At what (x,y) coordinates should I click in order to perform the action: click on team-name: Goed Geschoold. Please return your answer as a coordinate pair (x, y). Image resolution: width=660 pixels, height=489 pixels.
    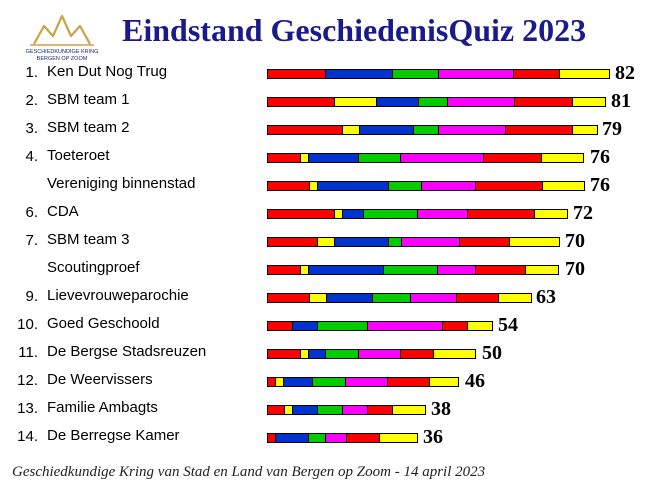
    Looking at the image, I should click on (103, 323).